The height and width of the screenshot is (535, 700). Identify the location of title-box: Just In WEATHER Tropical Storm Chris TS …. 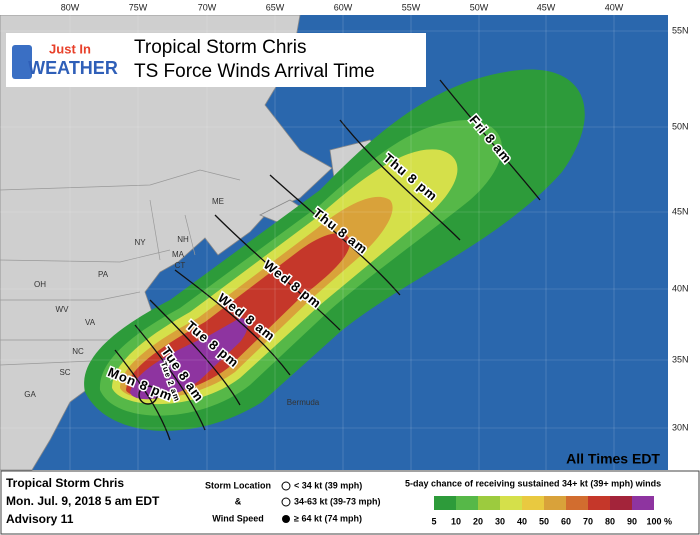
(216, 60).